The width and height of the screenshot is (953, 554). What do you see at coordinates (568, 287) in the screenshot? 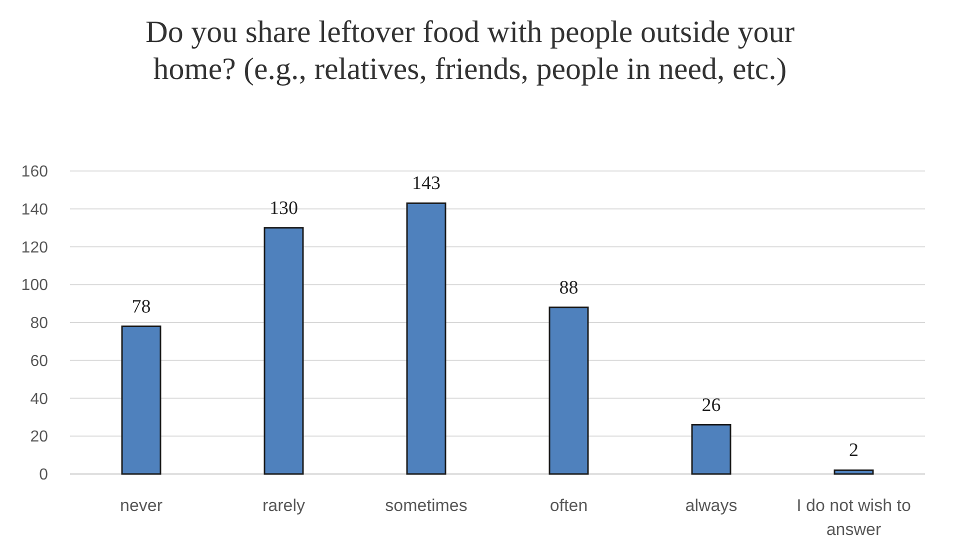
I see `data-label: 88` at bounding box center [568, 287].